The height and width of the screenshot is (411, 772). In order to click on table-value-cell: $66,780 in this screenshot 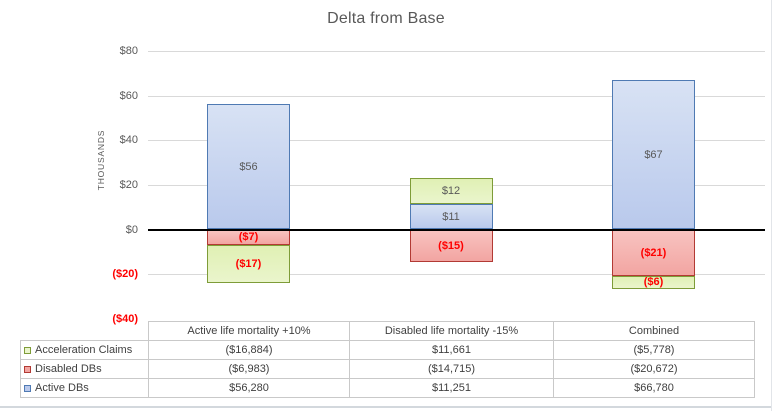, I will do `click(654, 388)`.